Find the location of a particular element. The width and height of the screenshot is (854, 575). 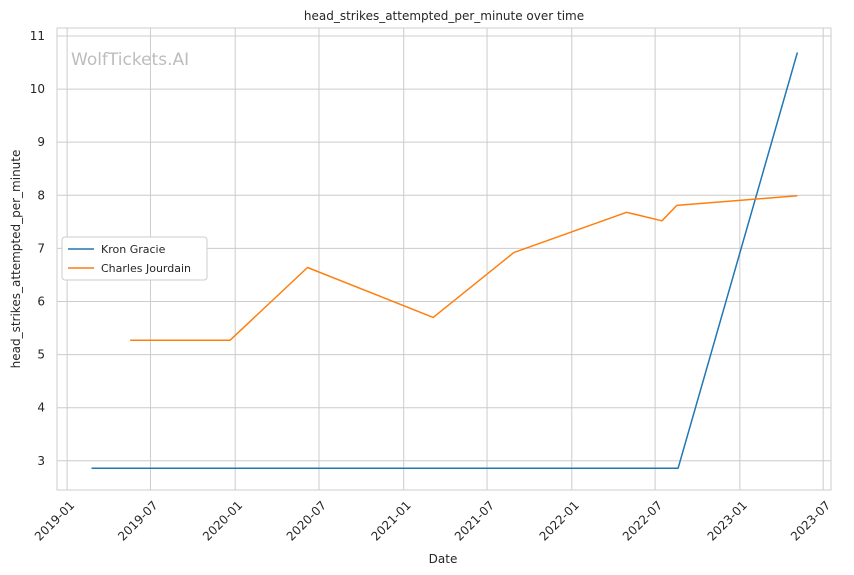

x-tick-label: 2019-07 is located at coordinates (137, 520).